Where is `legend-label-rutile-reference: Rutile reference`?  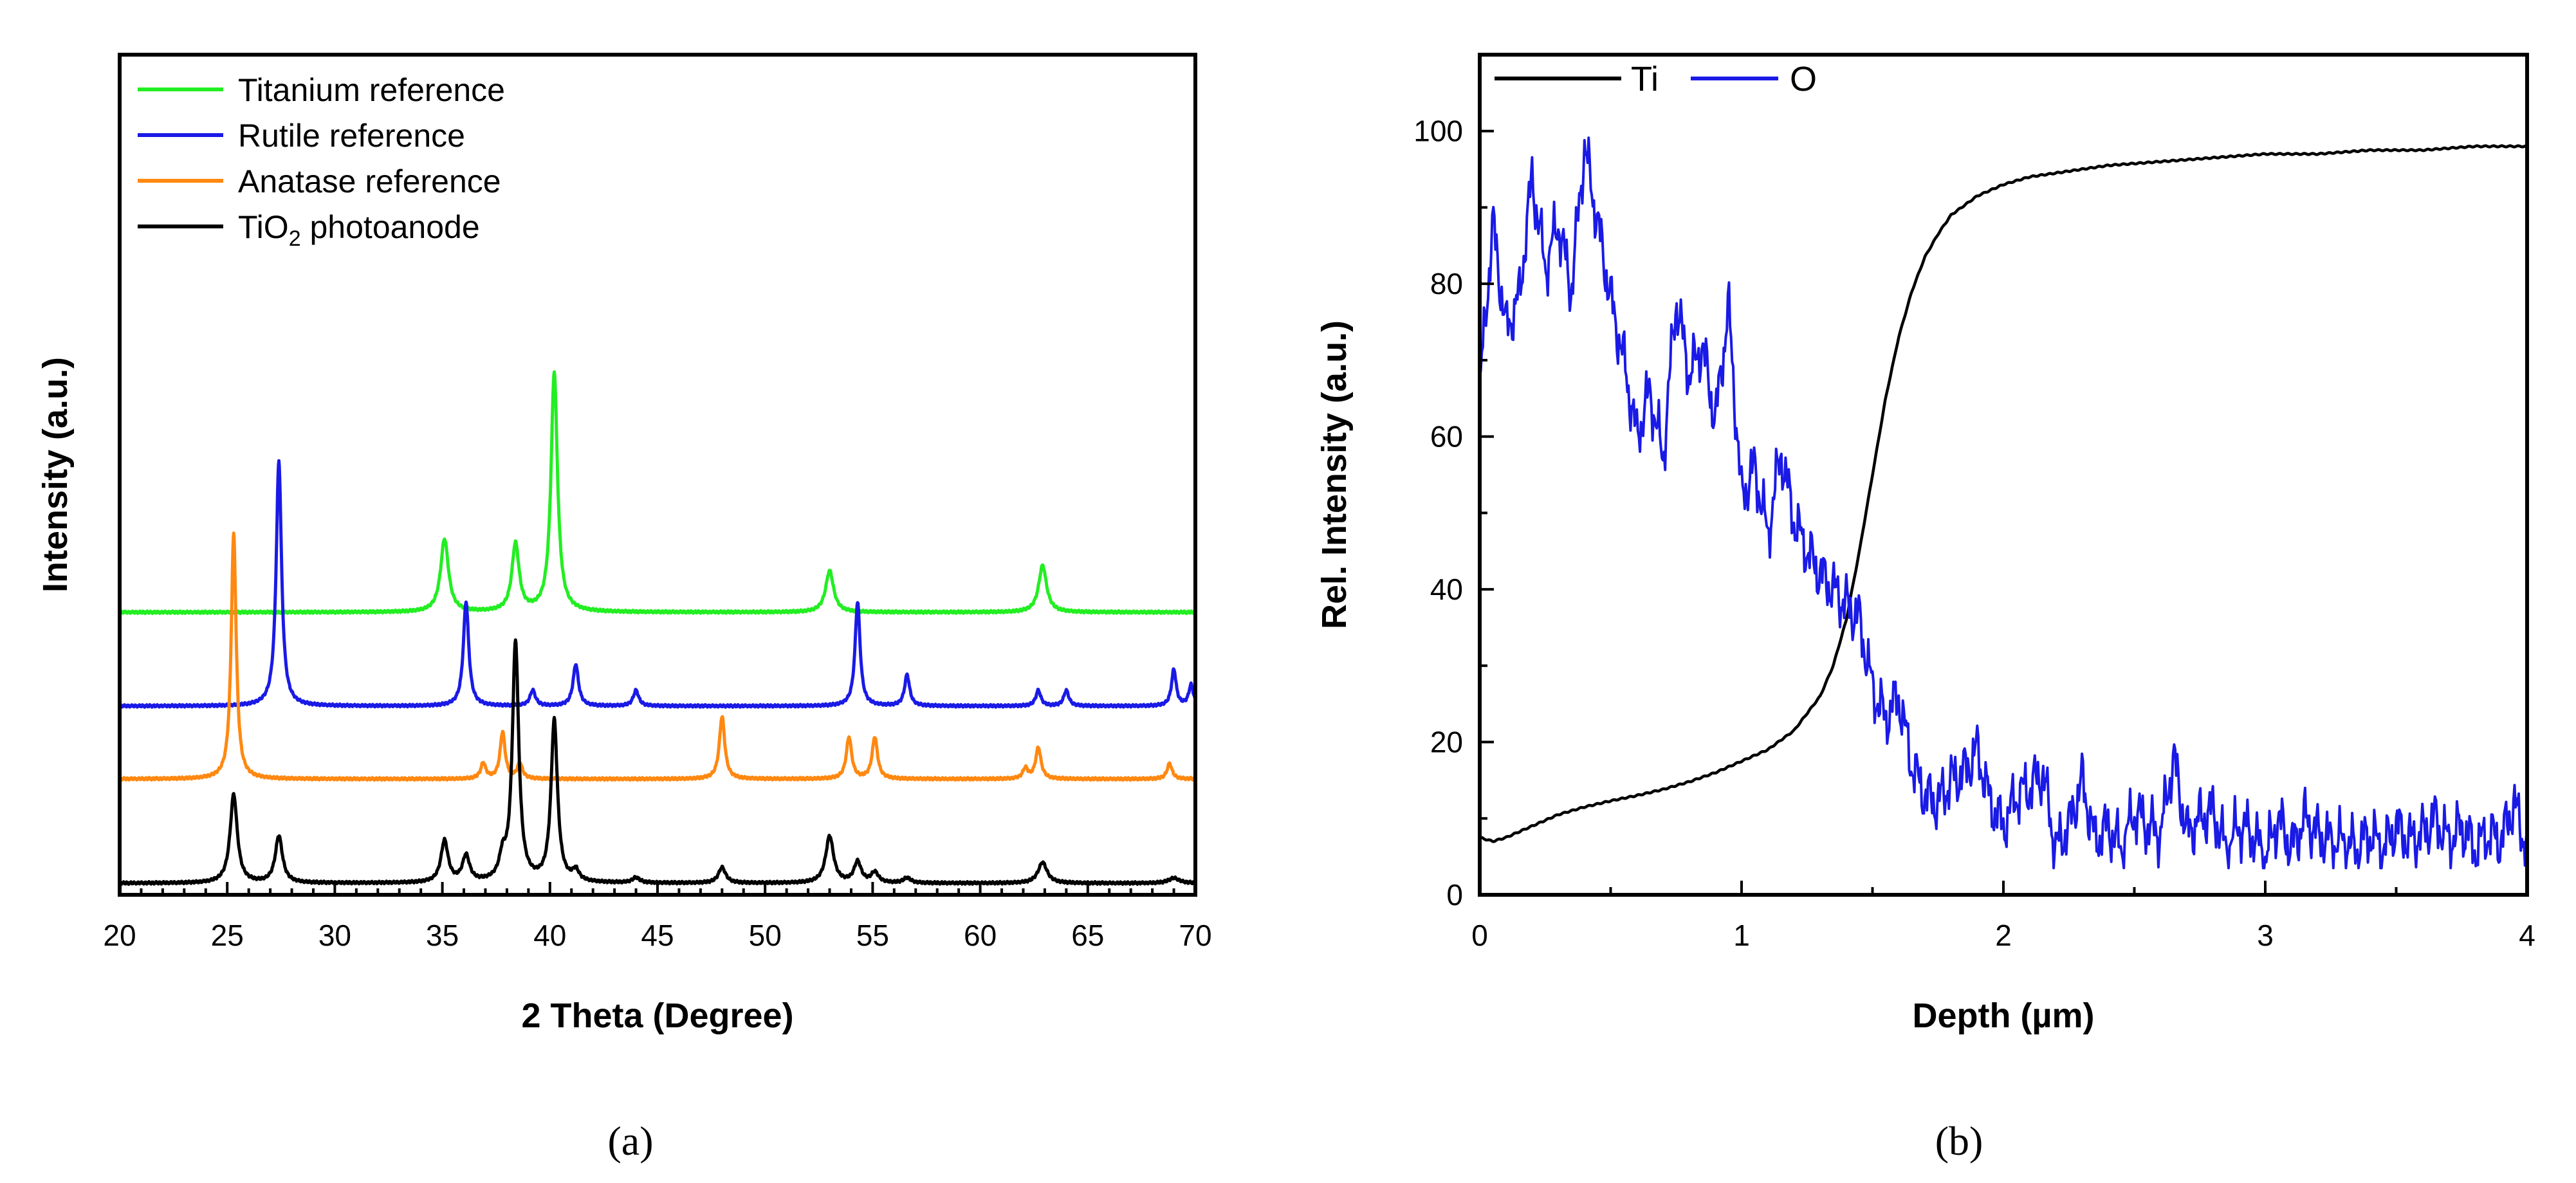 legend-label-rutile-reference: Rutile reference is located at coordinates (351, 136).